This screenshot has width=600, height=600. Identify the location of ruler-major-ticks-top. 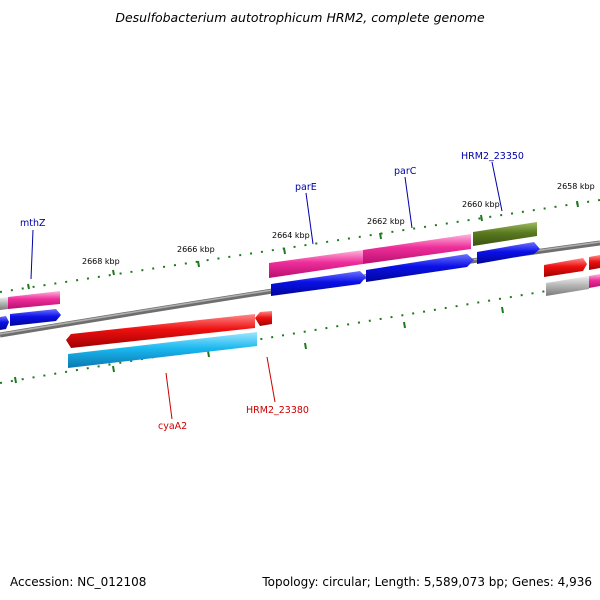
(303, 245).